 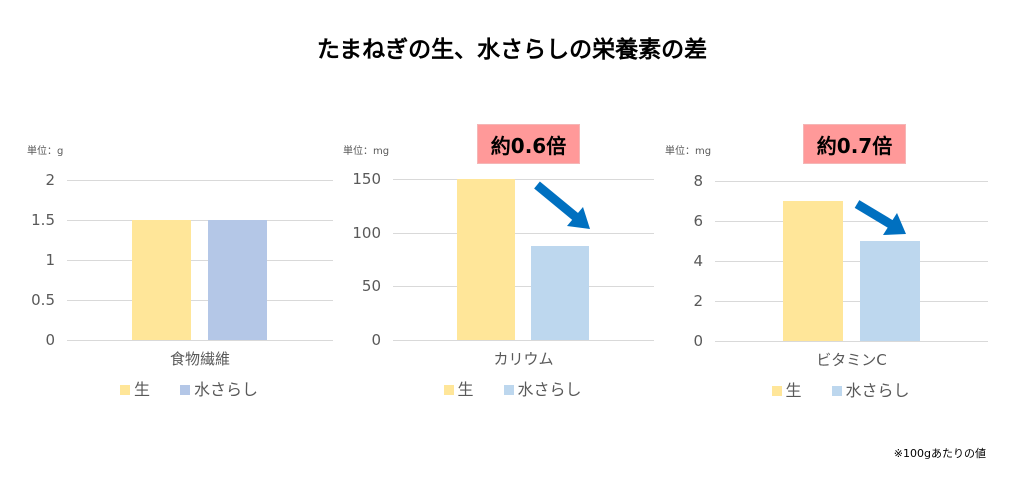 I want to click on y-tick-label: 1.5, so click(x=43, y=220).